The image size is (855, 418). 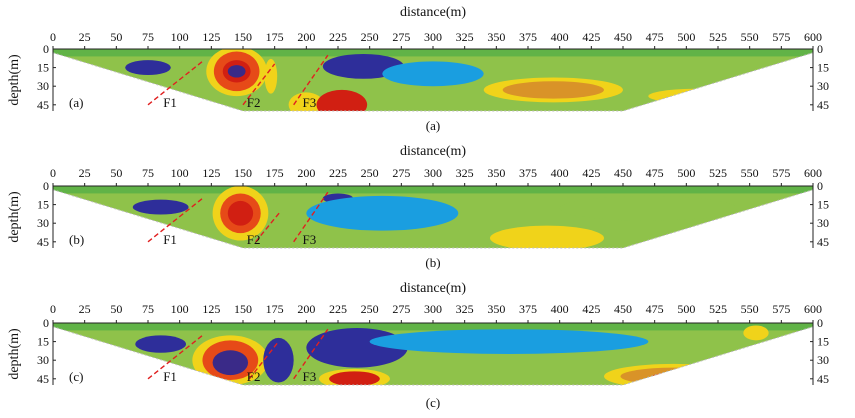 I want to click on x-tick-label: 425, so click(x=591, y=37).